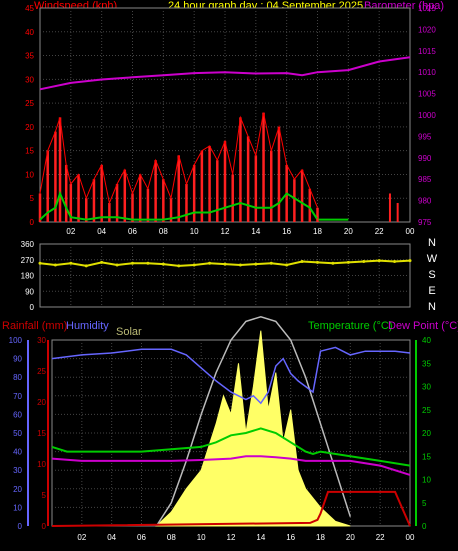 This screenshot has height=551, width=458. Describe the element at coordinates (231, 375) in the screenshot. I see `humidity-line` at that location.